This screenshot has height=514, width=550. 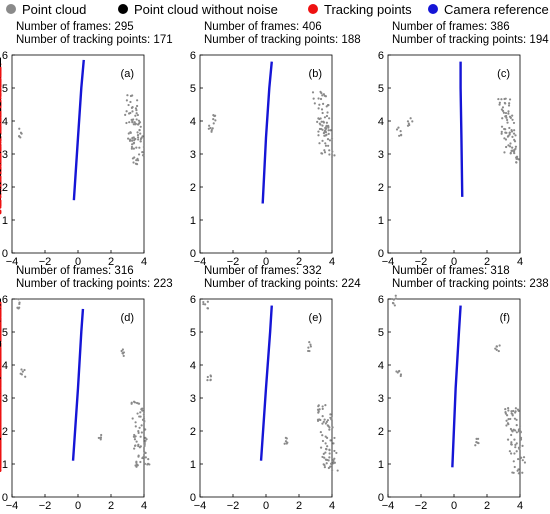 I want to click on x-tick-label: 4, so click(x=520, y=506).